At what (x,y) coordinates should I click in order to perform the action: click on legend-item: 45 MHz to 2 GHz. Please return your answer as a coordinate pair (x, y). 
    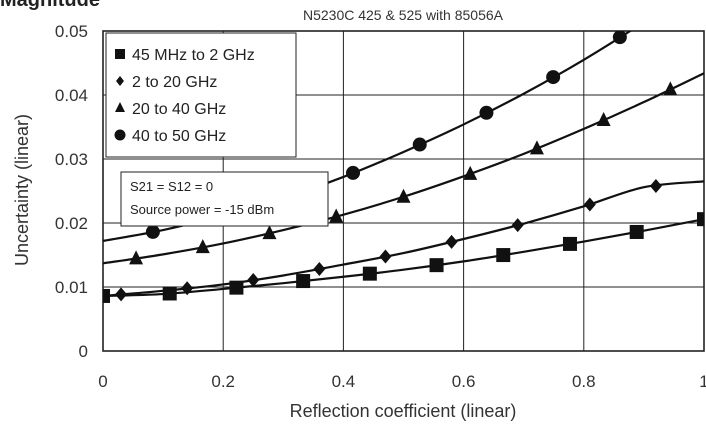
    Looking at the image, I should click on (185, 55).